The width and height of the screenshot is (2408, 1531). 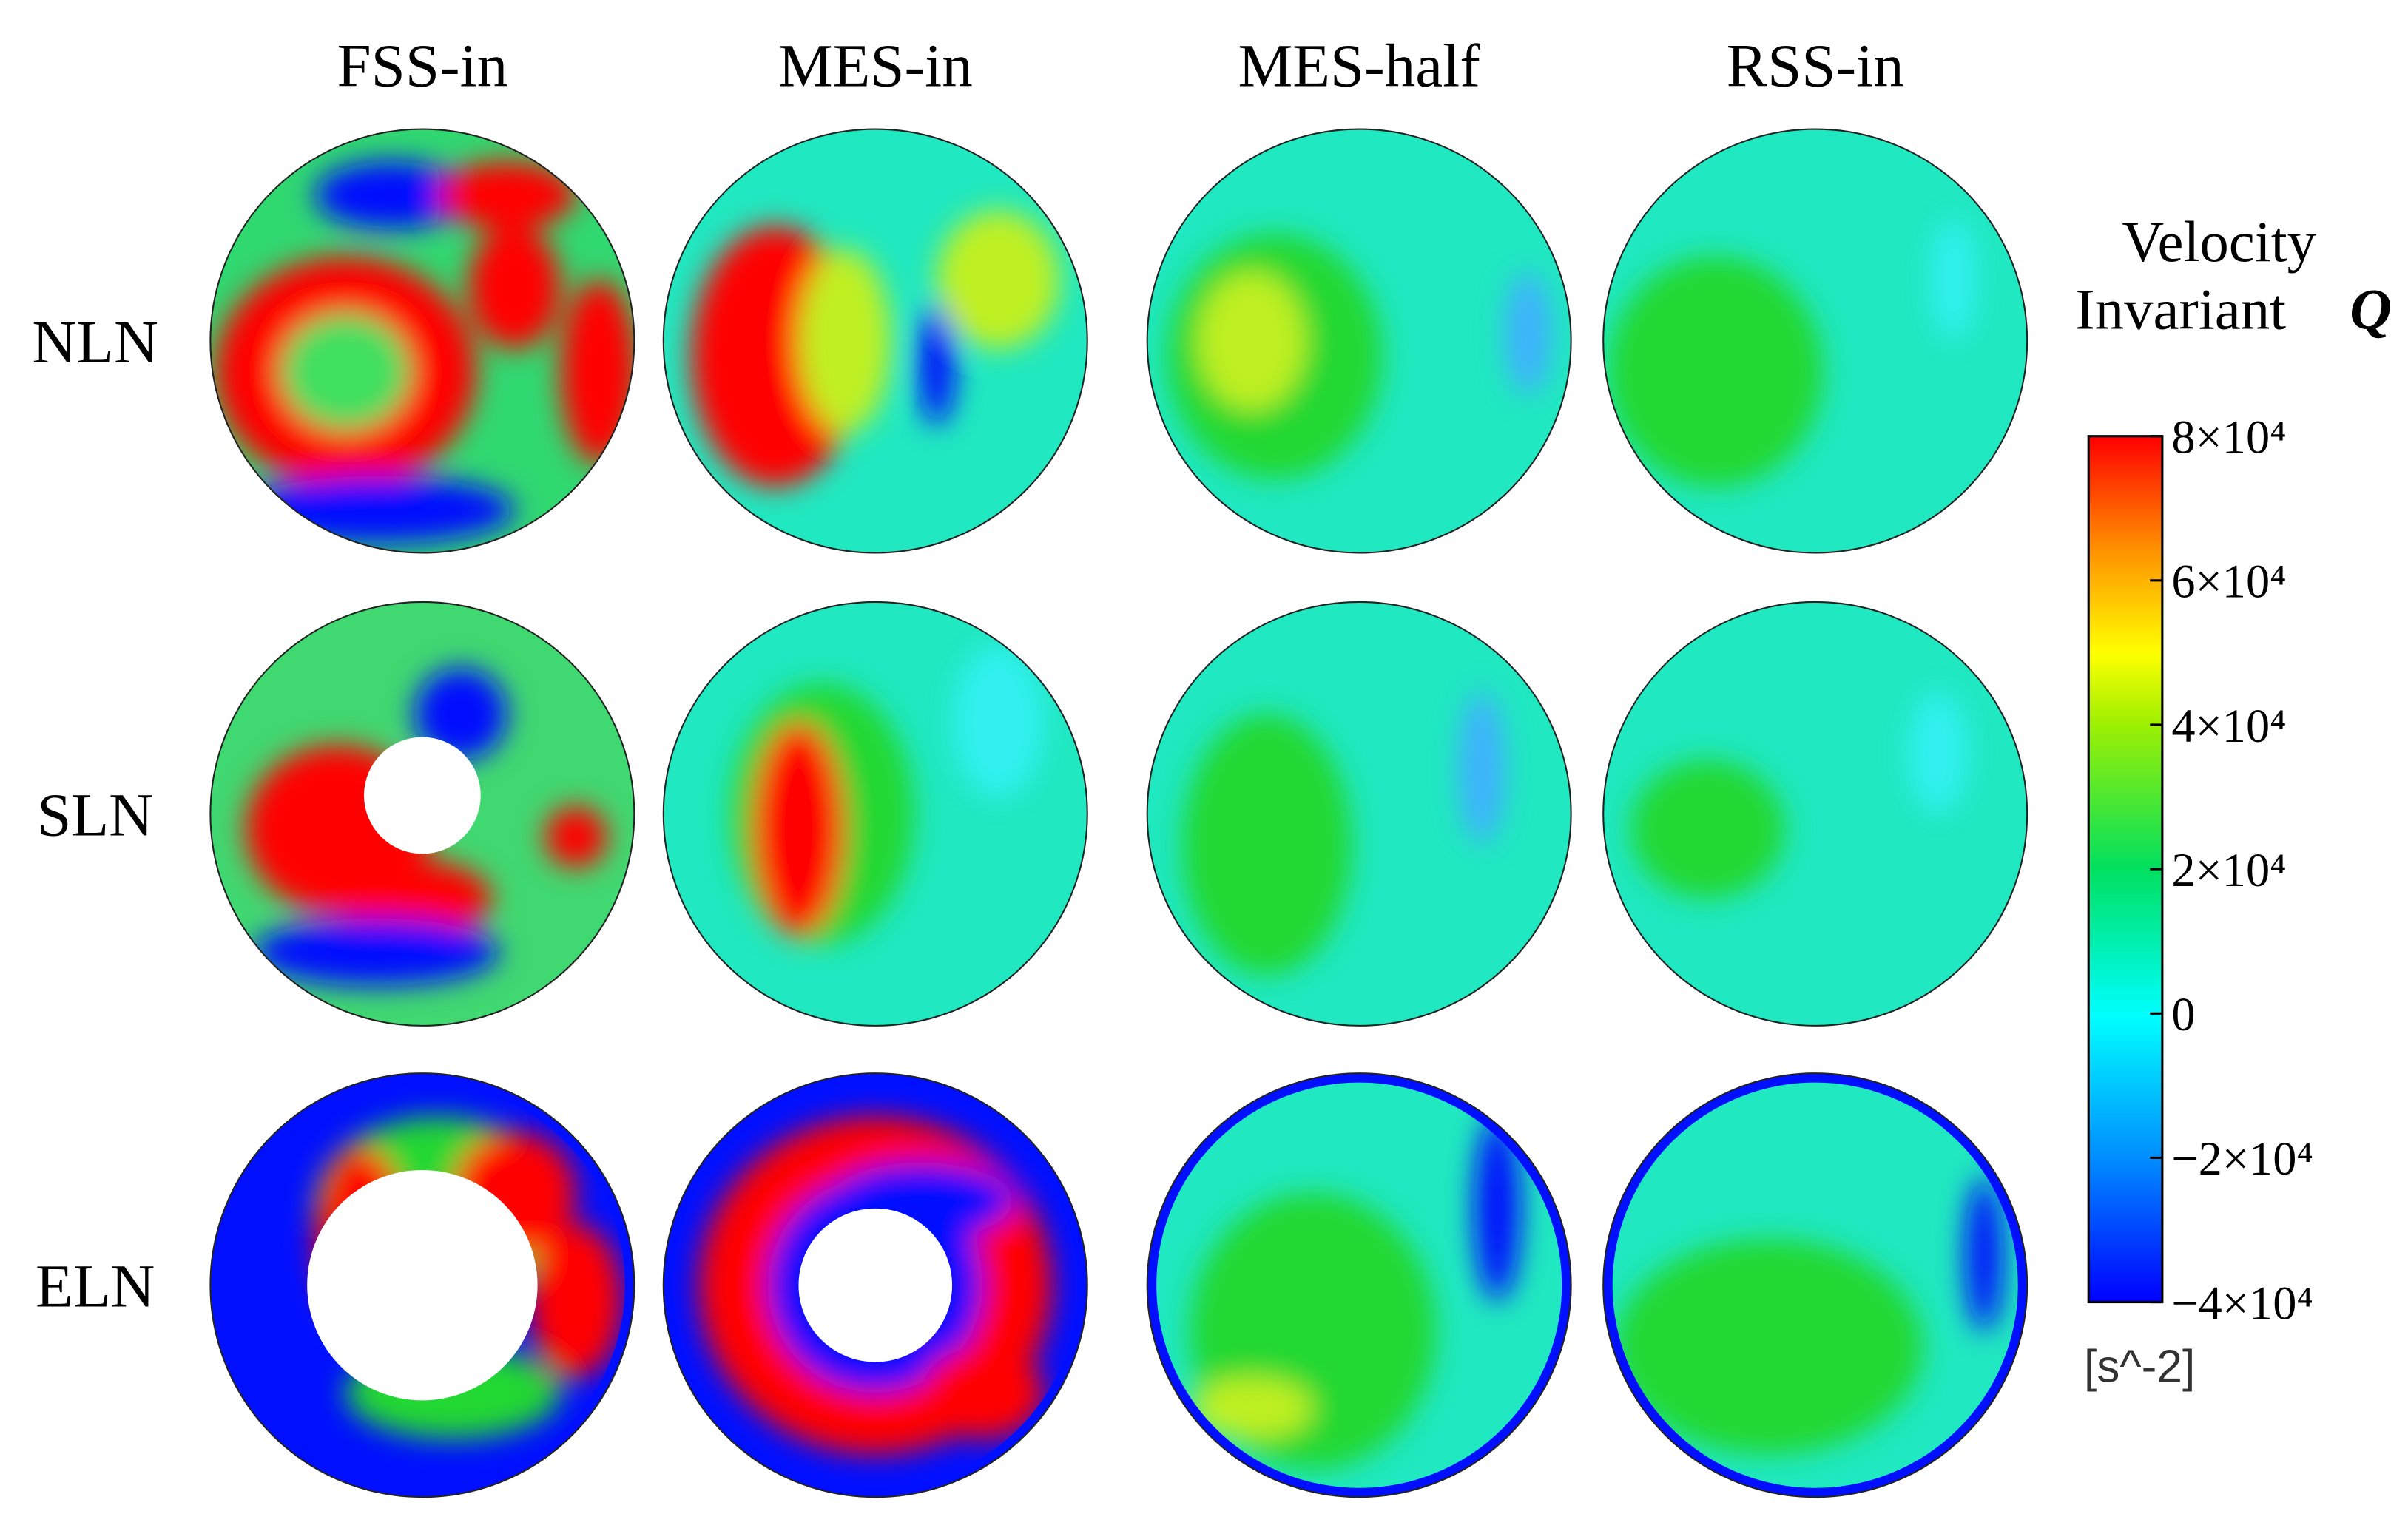 I want to click on colorbar-tick-label: 4×10⁴, so click(x=2228, y=726).